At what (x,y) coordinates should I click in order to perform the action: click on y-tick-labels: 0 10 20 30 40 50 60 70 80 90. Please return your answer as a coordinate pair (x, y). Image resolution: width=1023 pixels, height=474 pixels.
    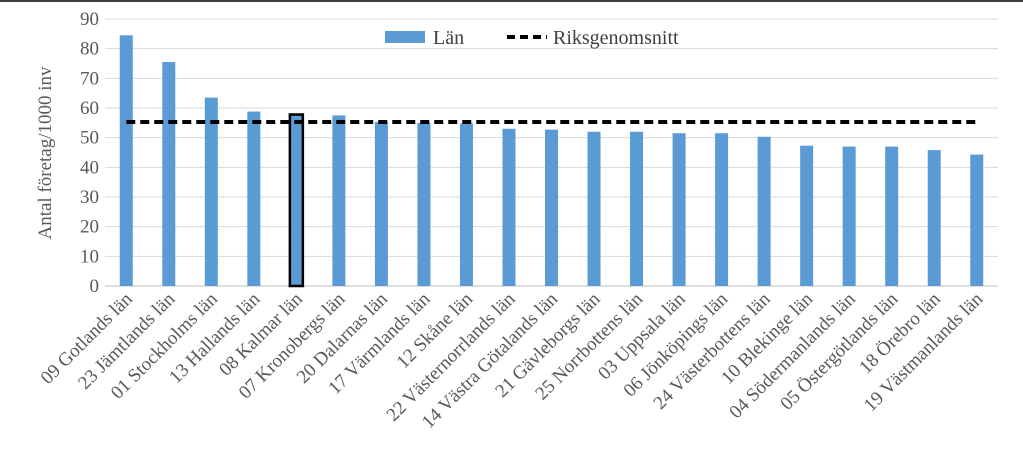
    Looking at the image, I should click on (89, 153).